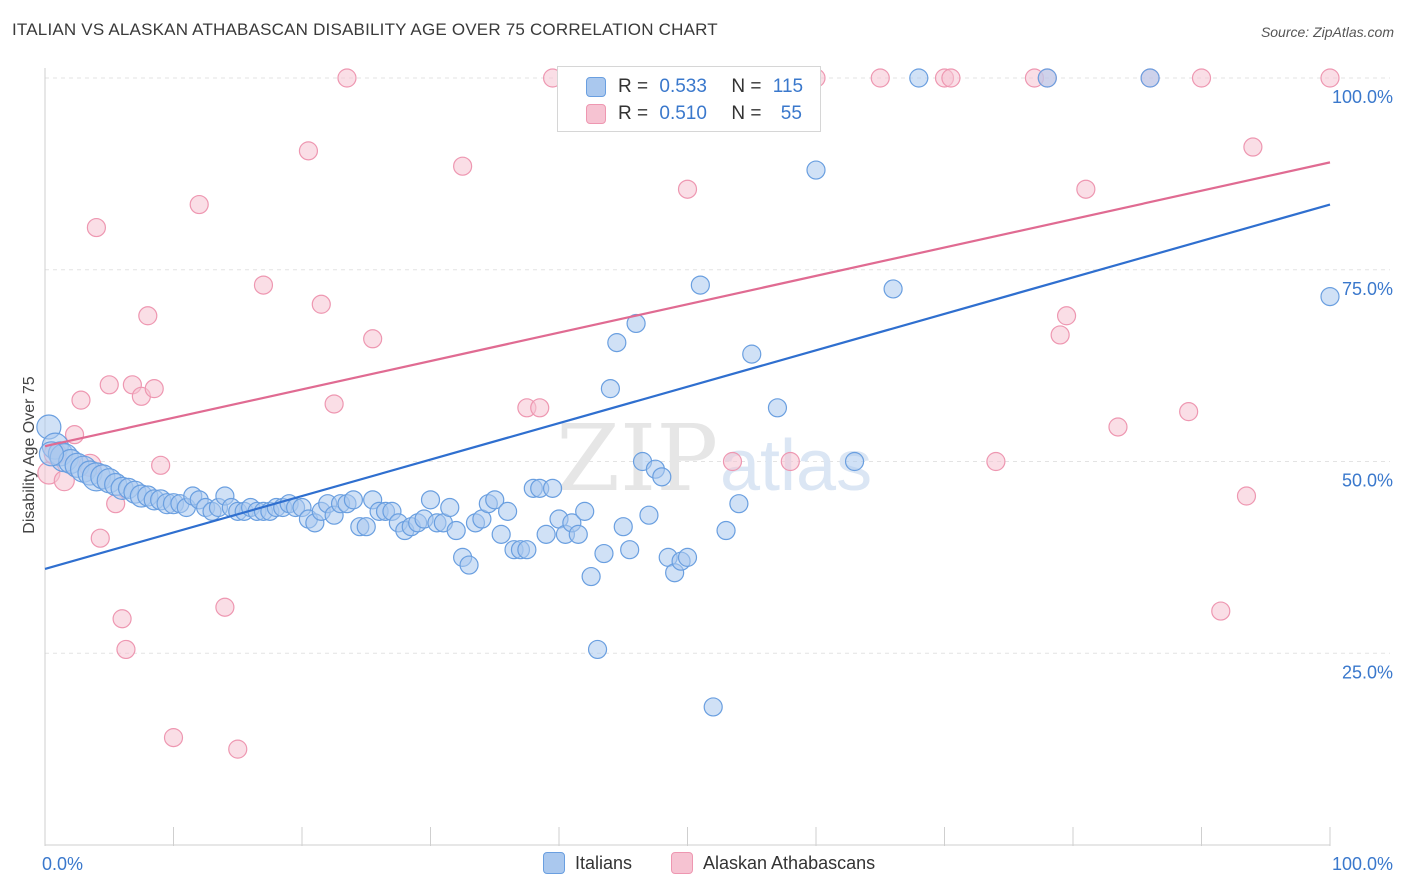  Describe the element at coordinates (1327, 32) in the screenshot. I see `source-label: Source: ZipAtlas.com` at that location.